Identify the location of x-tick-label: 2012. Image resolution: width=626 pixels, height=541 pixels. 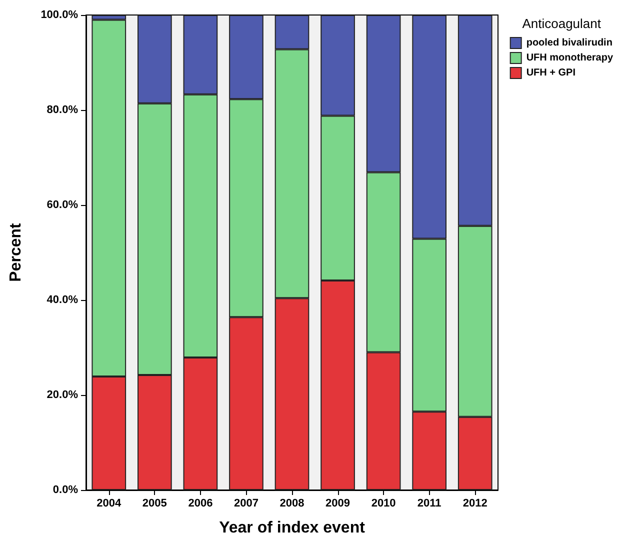
(475, 504).